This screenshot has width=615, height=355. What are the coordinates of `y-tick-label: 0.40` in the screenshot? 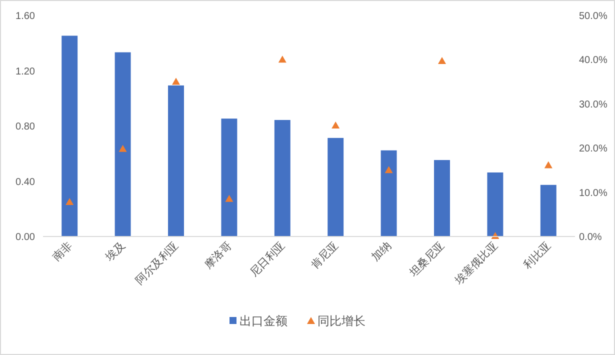 It's located at (26, 182).